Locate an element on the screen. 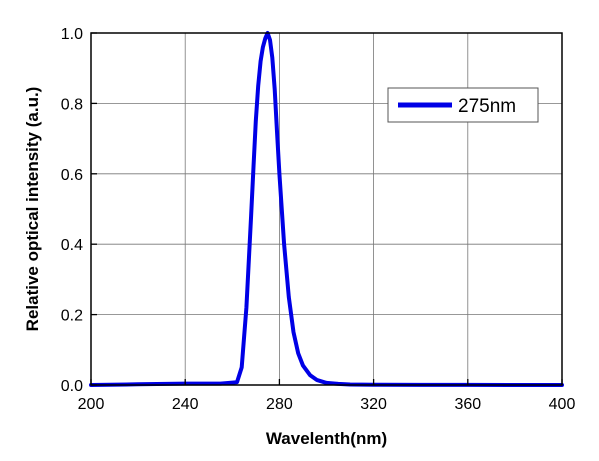 This screenshot has height=461, width=599. y-tick-label: 0.6 is located at coordinates (72, 175).